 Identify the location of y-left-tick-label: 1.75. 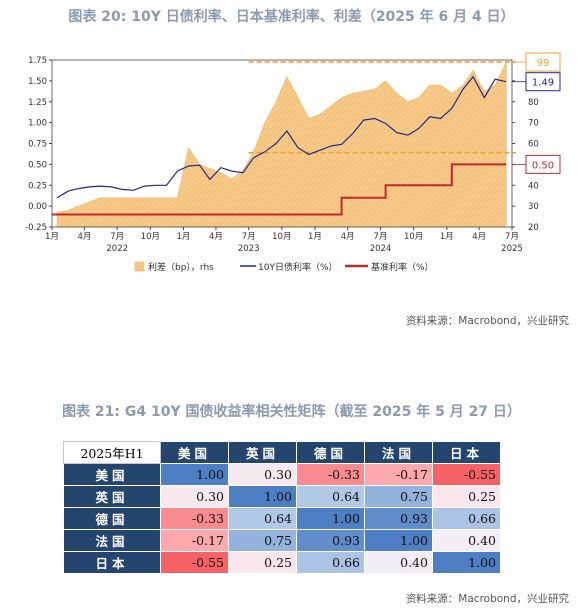
(37, 61).